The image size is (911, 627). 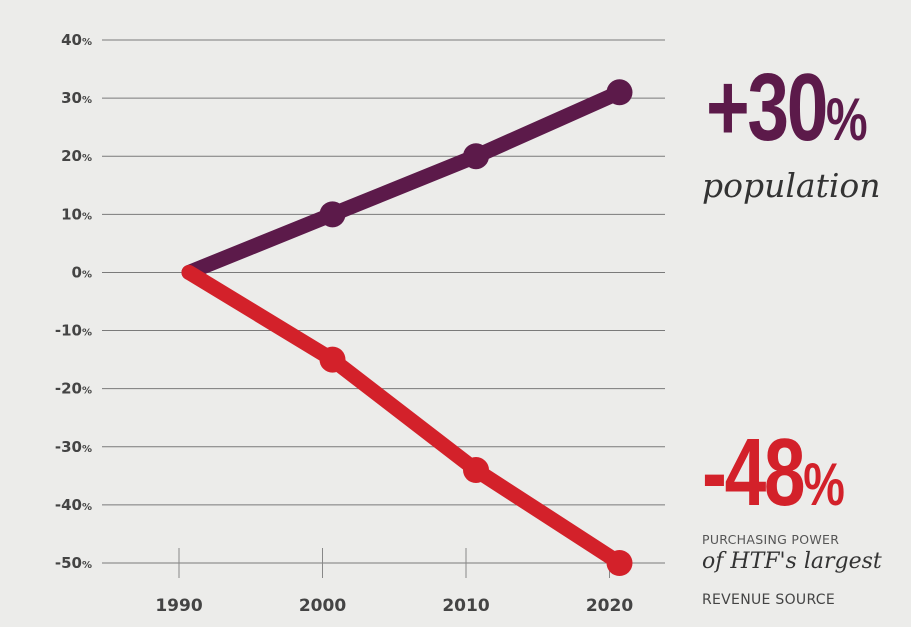 What do you see at coordinates (82, 272) in the screenshot?
I see `y-tick-label: 0%` at bounding box center [82, 272].